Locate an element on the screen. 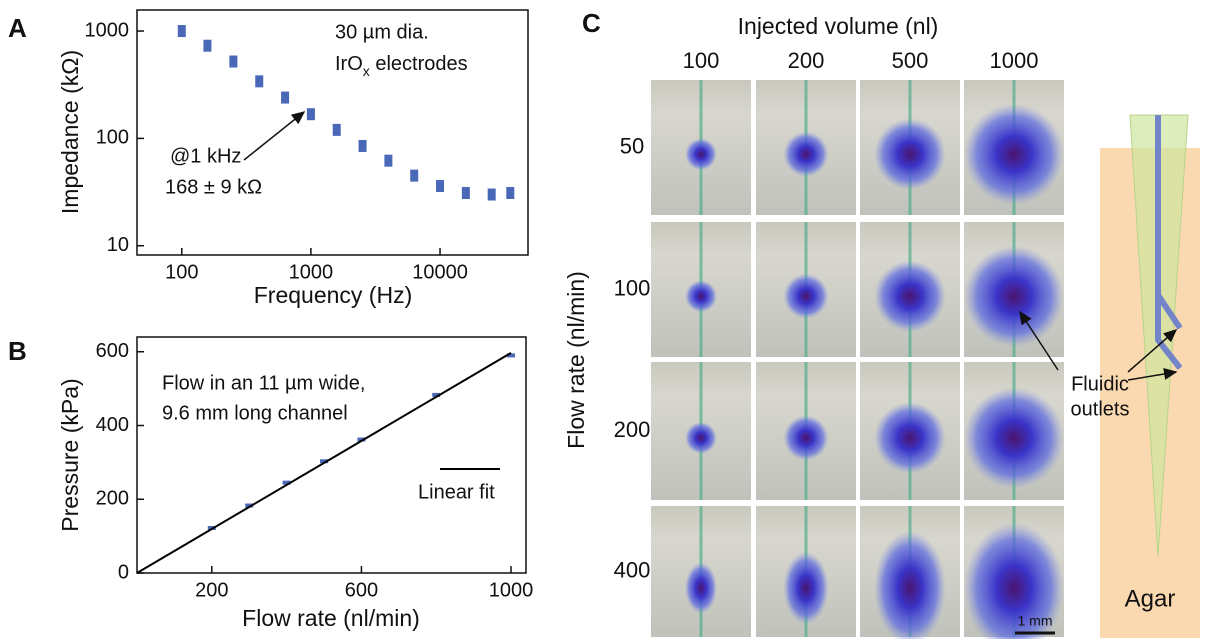 The height and width of the screenshot is (639, 1211). fluidic-channel is located at coordinates (1169, 242).